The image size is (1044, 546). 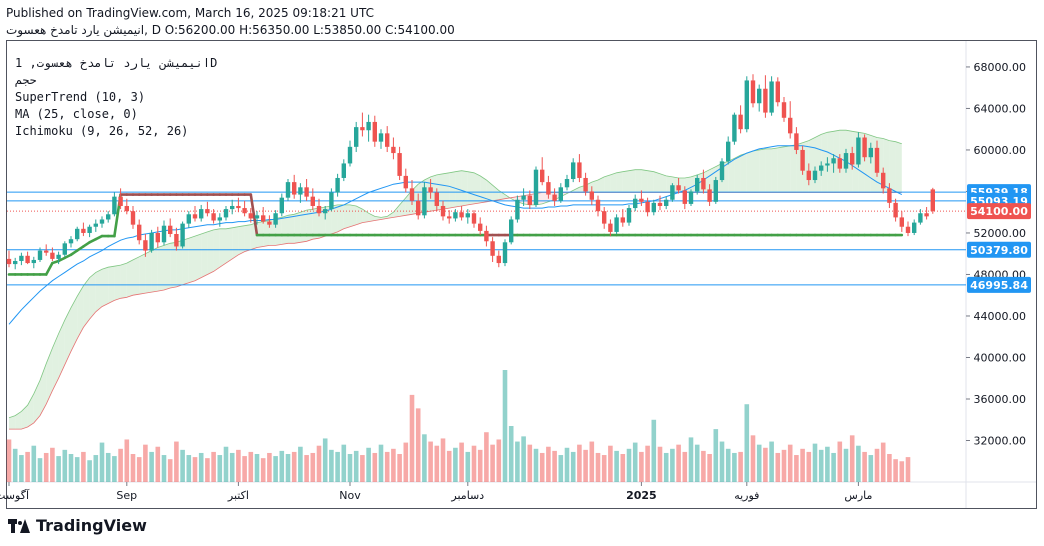 I want to click on y-tick-label: 44000.00, so click(x=1000, y=316).